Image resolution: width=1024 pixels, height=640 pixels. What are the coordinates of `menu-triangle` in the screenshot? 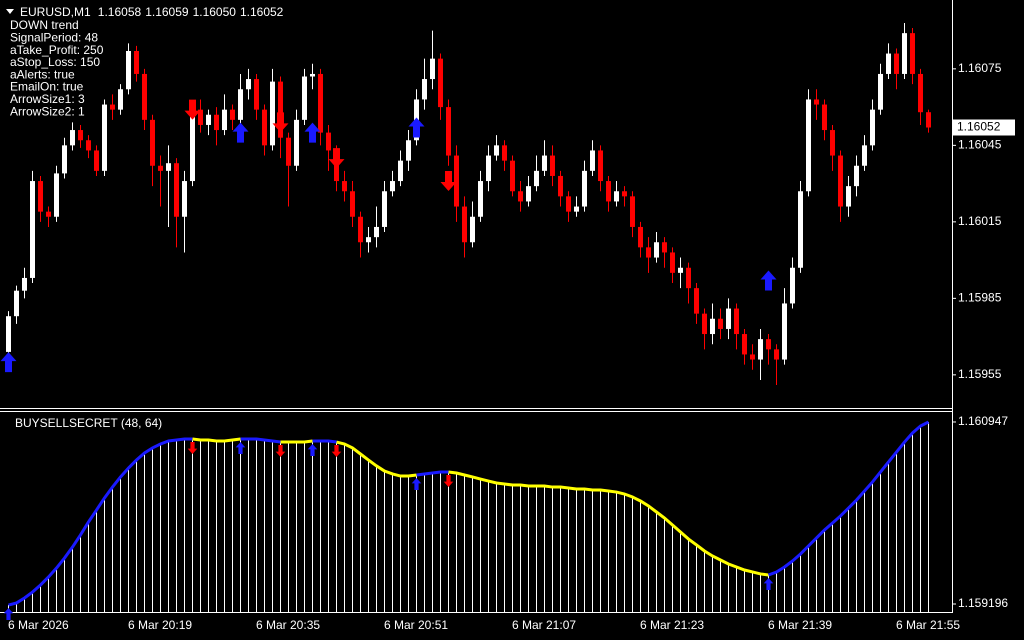 It's located at (10, 11).